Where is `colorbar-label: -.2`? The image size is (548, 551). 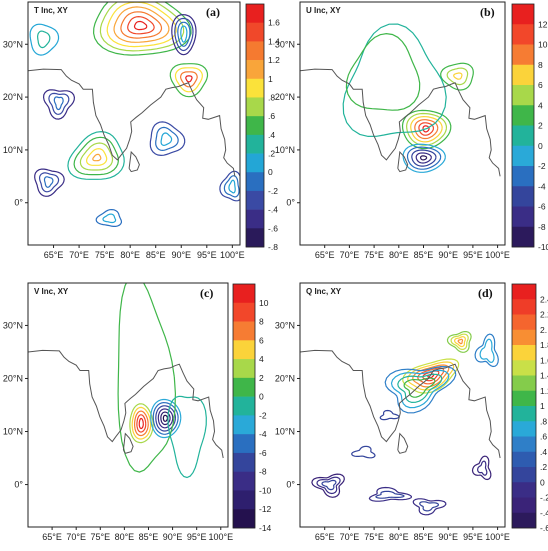
colorbar-label: -.2 is located at coordinates (544, 498).